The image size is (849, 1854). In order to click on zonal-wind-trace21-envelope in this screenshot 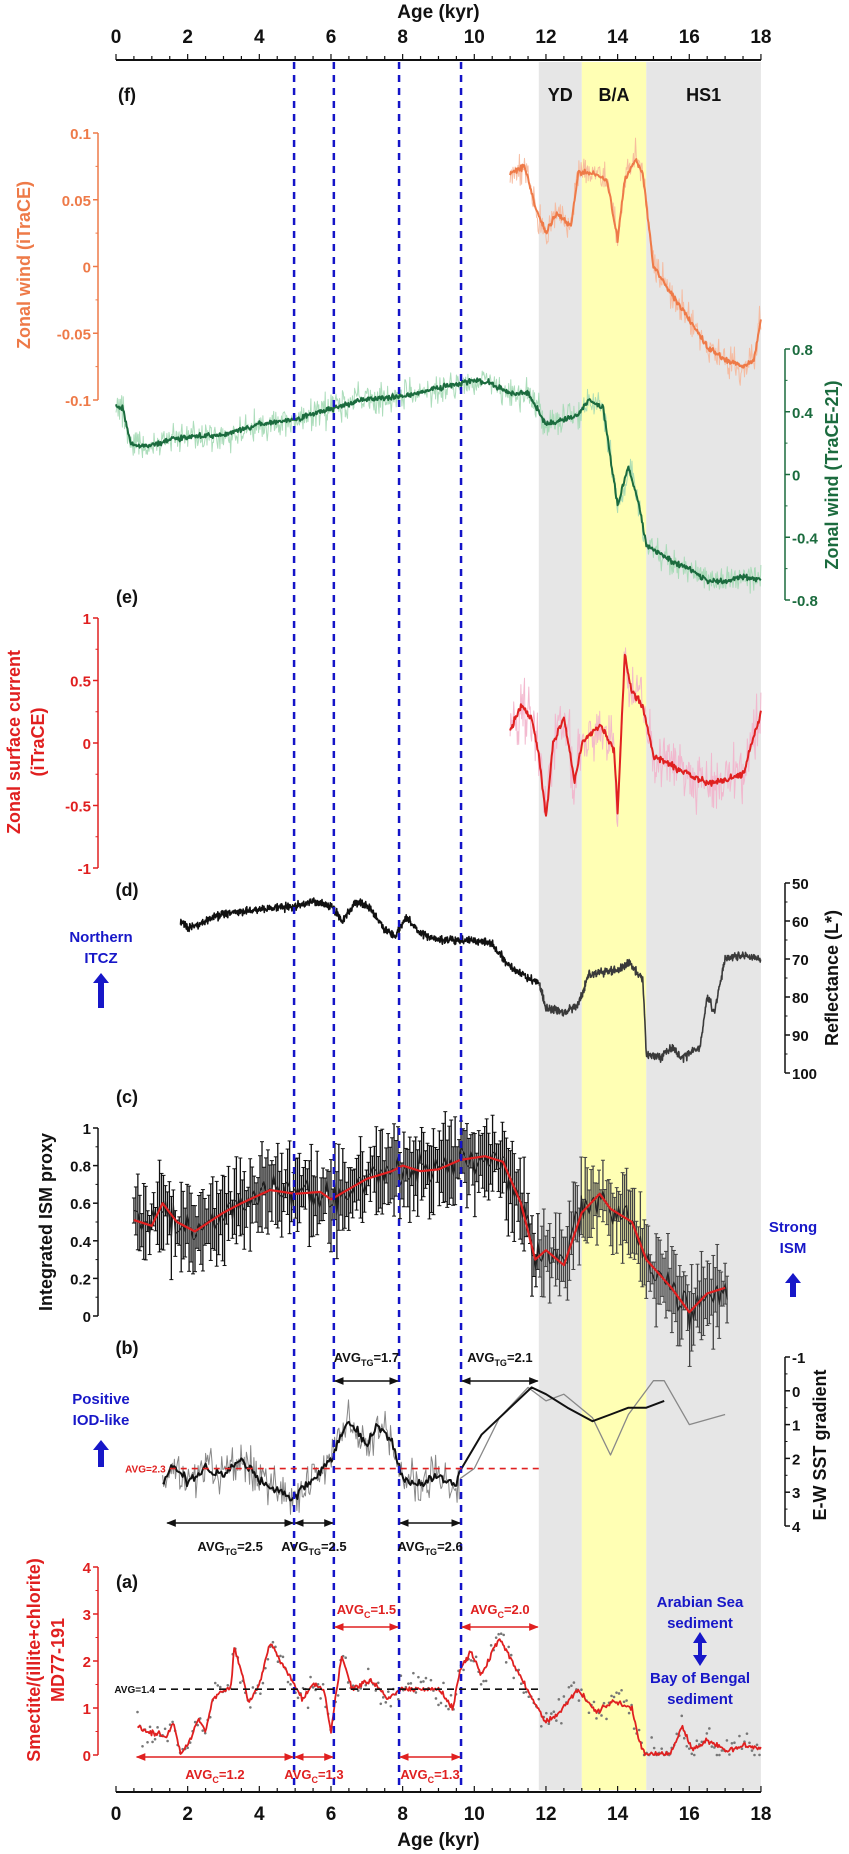, I will do `click(438, 482)`.